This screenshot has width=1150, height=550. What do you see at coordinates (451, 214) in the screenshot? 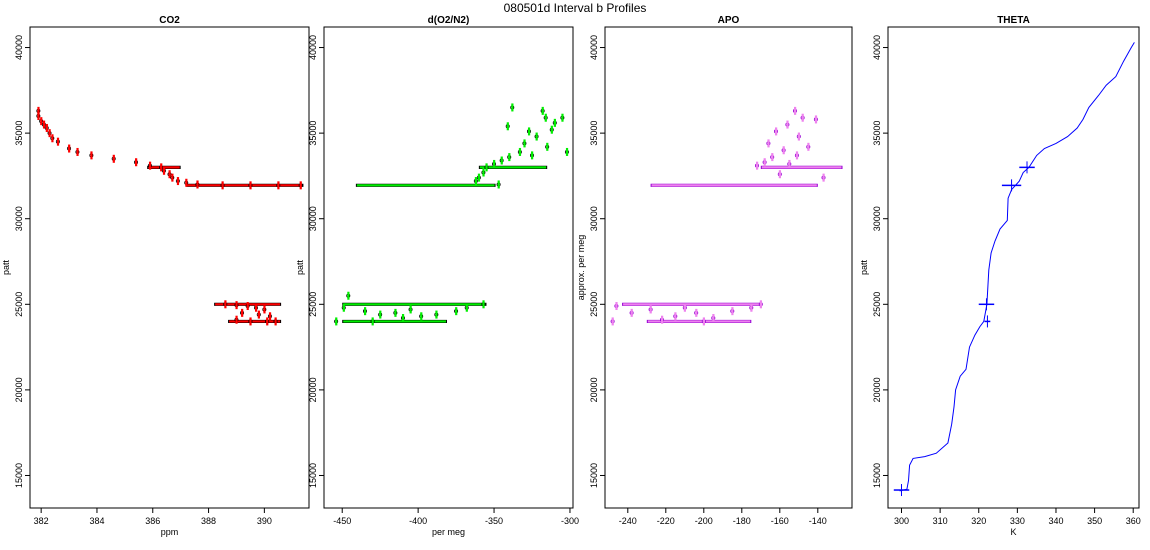
I see `data-layer` at bounding box center [451, 214].